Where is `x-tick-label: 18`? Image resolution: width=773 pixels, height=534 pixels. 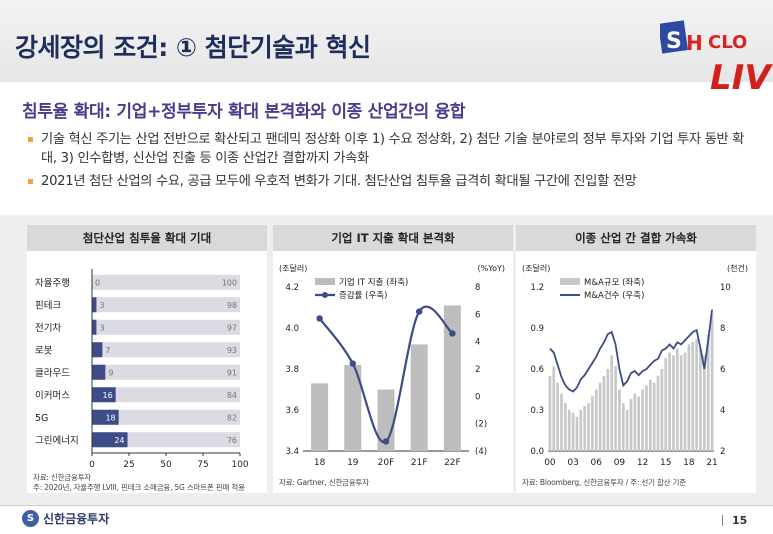 x-tick-label: 18 is located at coordinates (689, 463).